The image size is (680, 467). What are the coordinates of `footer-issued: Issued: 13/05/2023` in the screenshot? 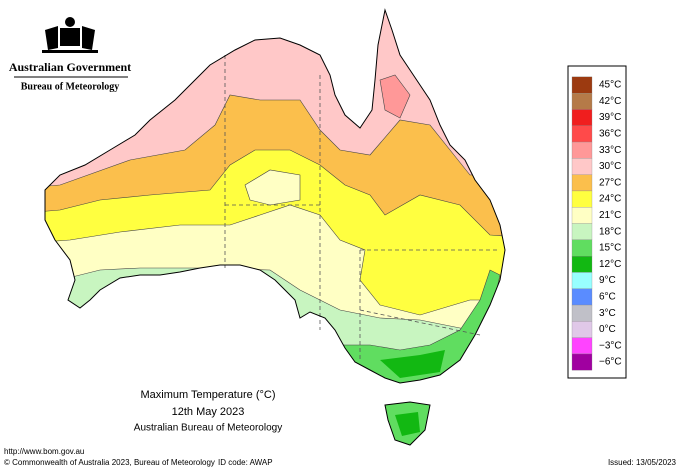 It's located at (642, 462).